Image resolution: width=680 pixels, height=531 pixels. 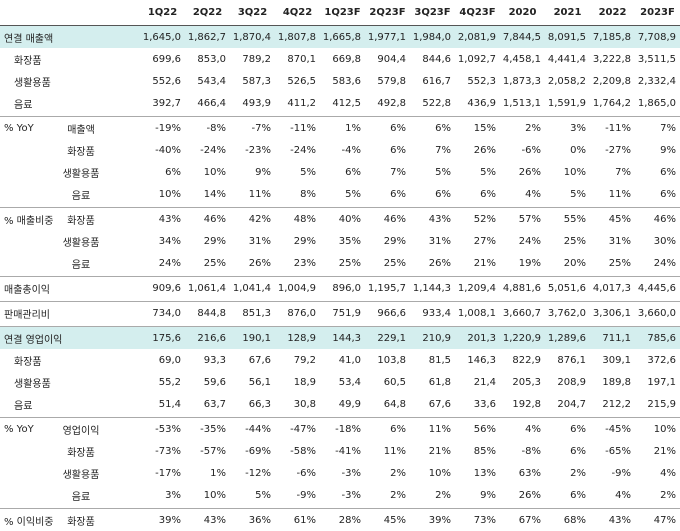 I want to click on value-cell: 69,0, so click(x=169, y=360).